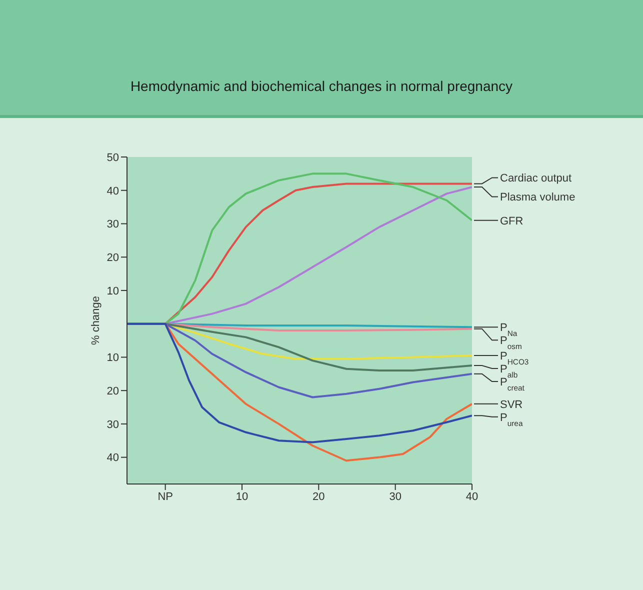 The width and height of the screenshot is (643, 590). What do you see at coordinates (514, 358) in the screenshot?
I see `text: P$_{HCO3}$` at bounding box center [514, 358].